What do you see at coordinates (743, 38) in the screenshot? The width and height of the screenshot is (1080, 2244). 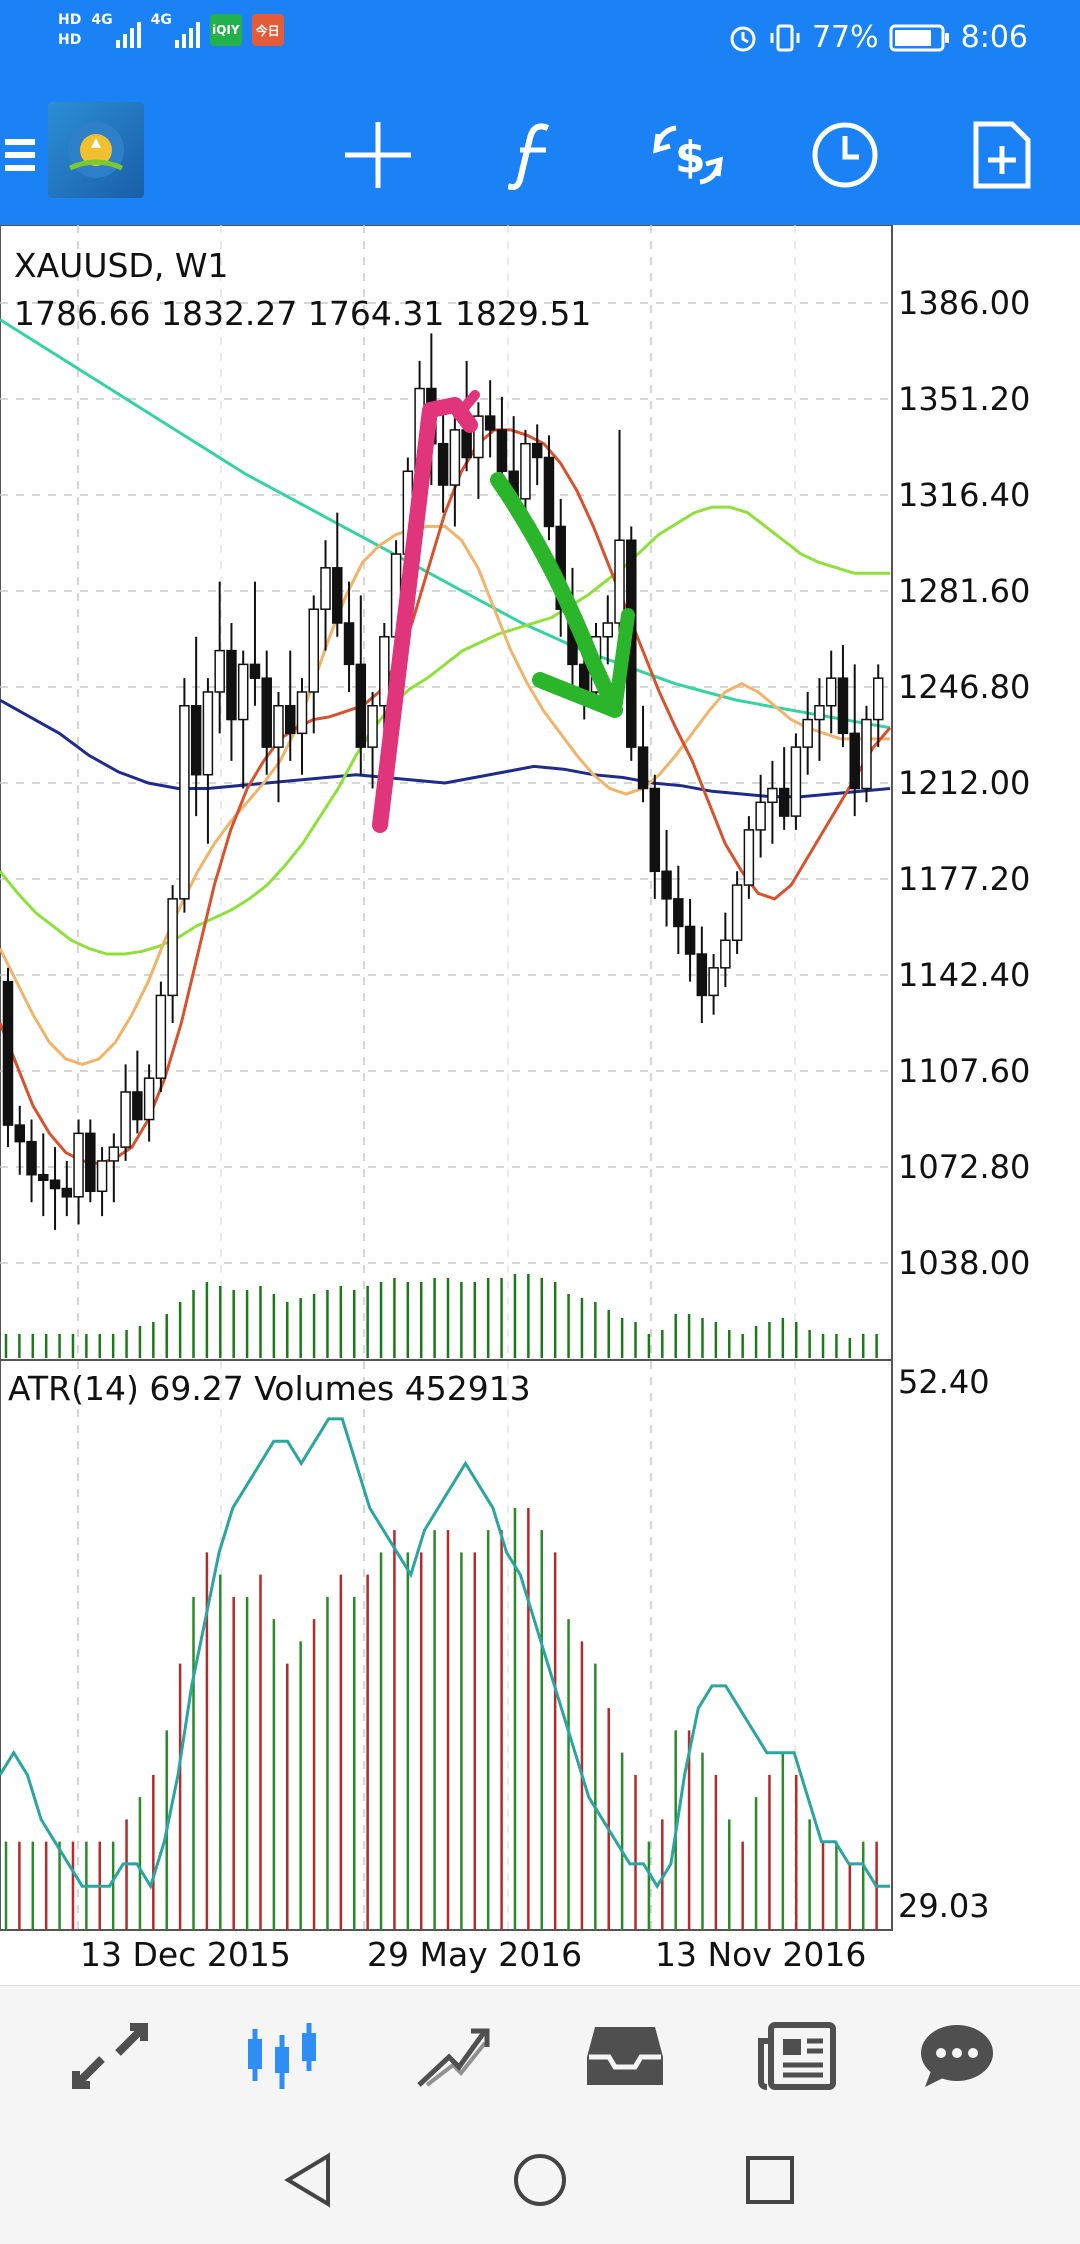 I see `alarm-icon` at bounding box center [743, 38].